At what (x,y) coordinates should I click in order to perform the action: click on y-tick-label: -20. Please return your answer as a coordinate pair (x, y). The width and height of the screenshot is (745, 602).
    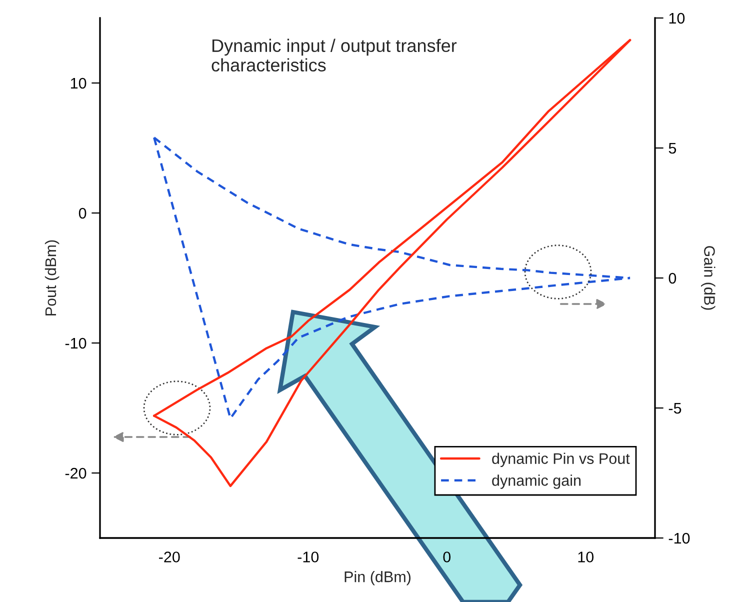
    Looking at the image, I should click on (75, 473).